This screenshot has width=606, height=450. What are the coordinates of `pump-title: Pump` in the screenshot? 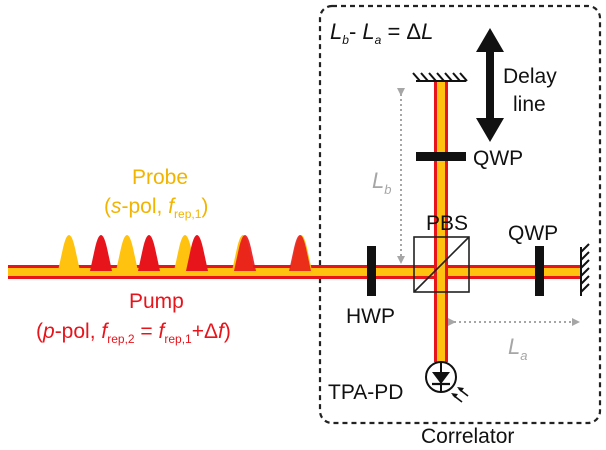 It's located at (156, 301).